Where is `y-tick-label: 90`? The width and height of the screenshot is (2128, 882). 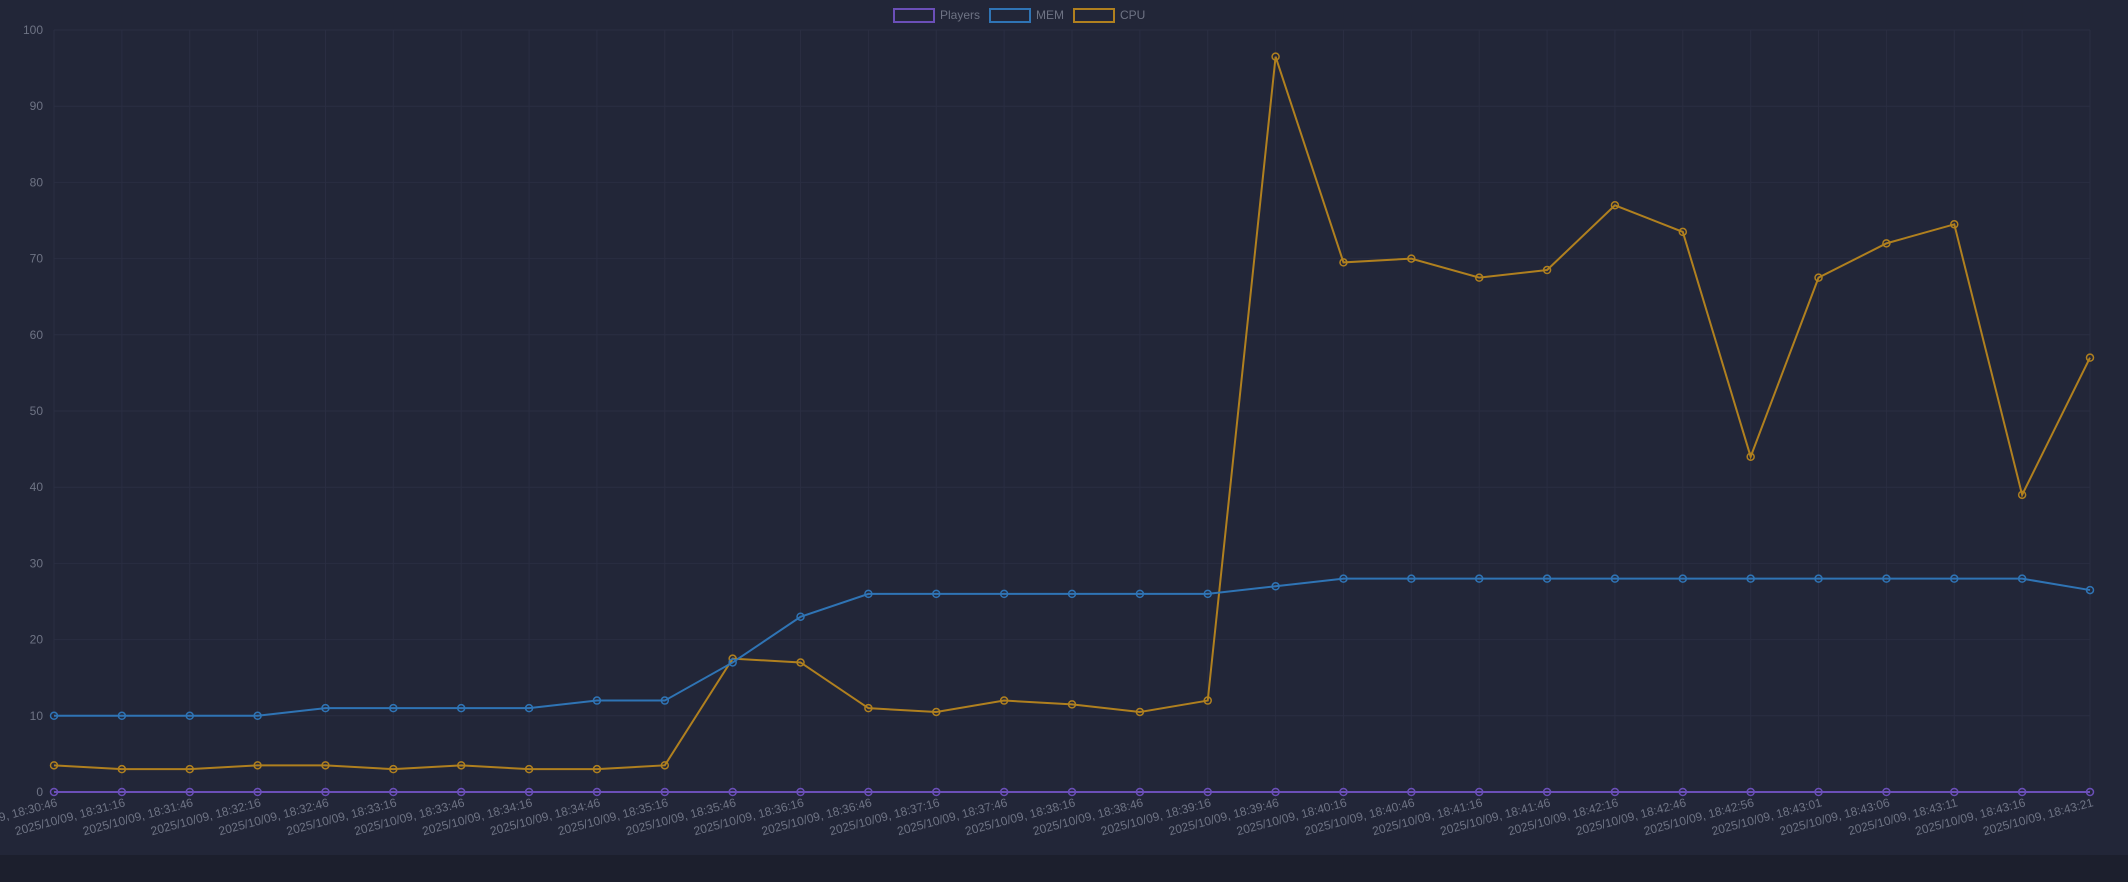
y-tick-label: 90 is located at coordinates (37, 106).